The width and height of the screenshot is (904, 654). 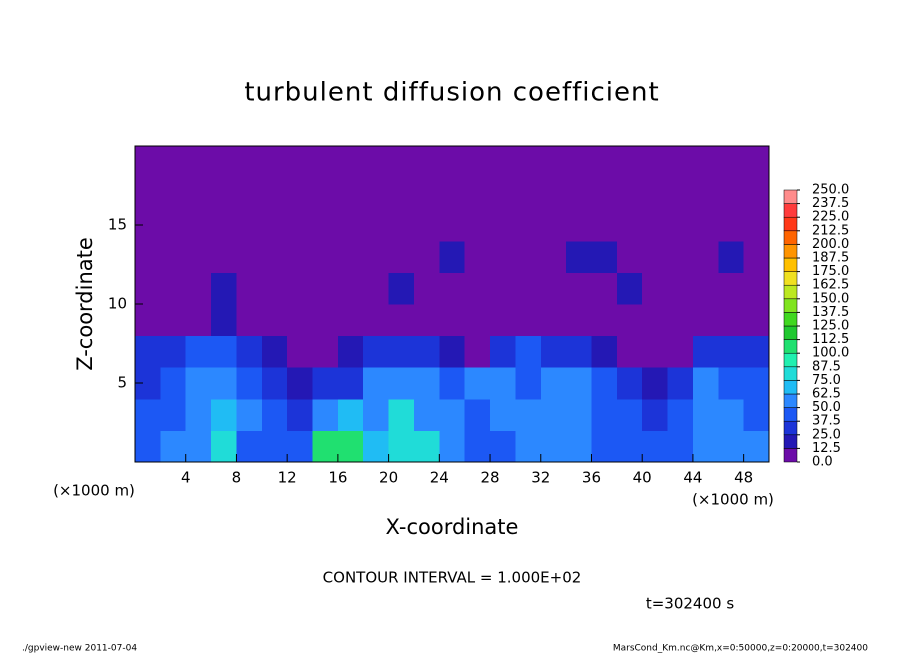 I want to click on colorbar-label: 12.5, so click(x=826, y=448).